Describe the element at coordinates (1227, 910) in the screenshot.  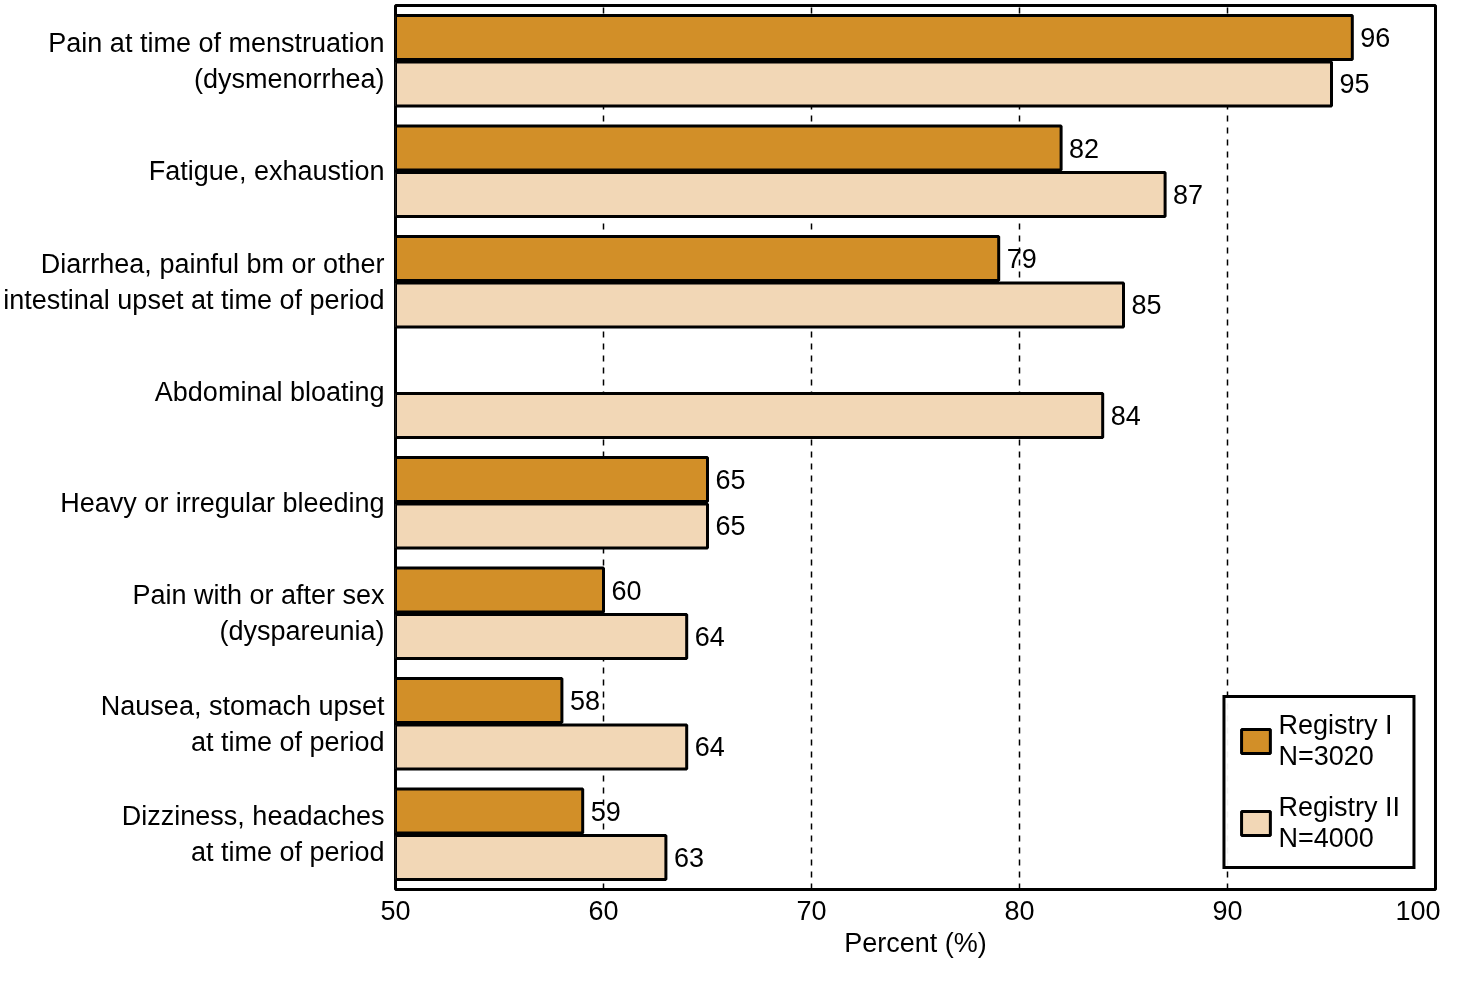
I see `x-tick-label: 90` at that location.